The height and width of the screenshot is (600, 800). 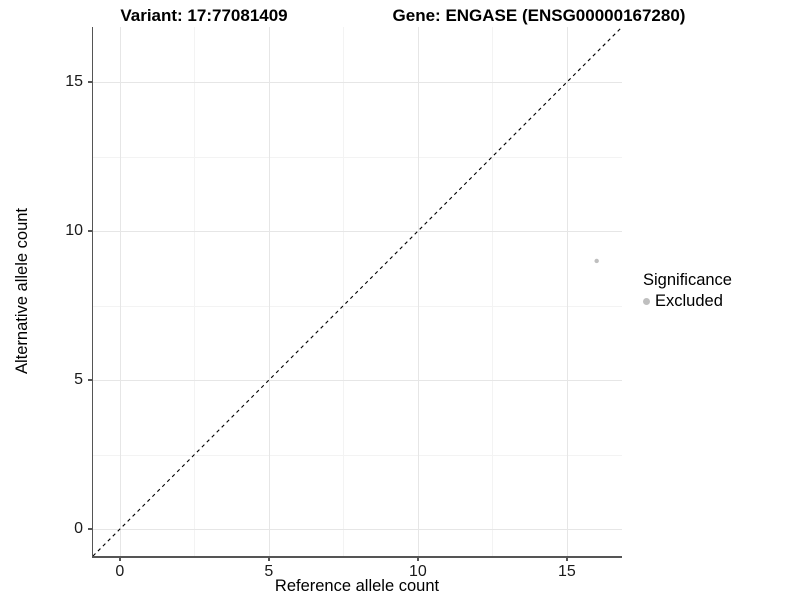 I want to click on x-tick-label: 0, so click(x=120, y=571).